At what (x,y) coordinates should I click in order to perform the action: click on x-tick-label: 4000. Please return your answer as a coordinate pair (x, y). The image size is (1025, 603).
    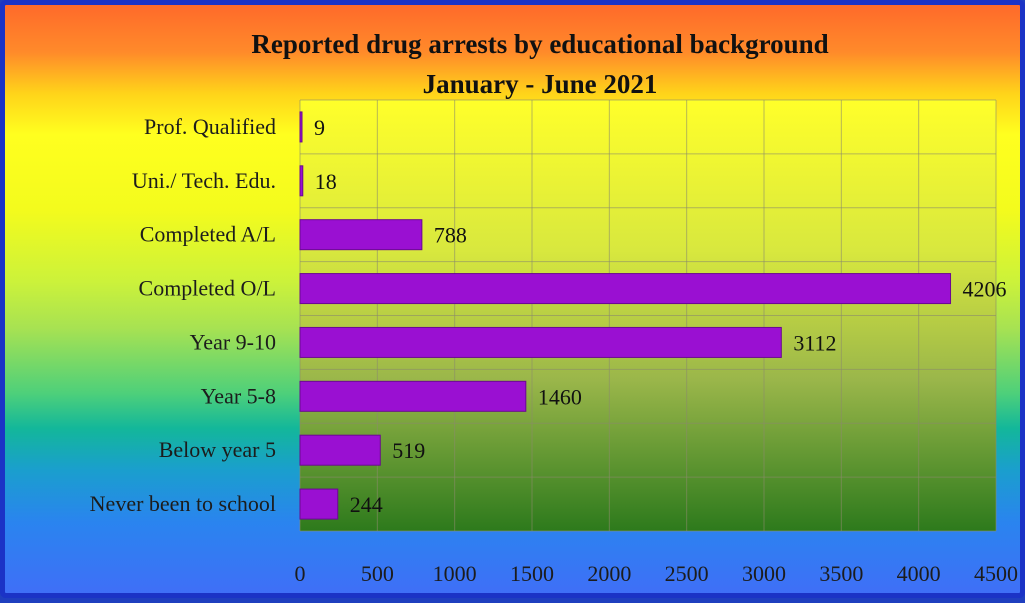
    Looking at the image, I should click on (919, 573).